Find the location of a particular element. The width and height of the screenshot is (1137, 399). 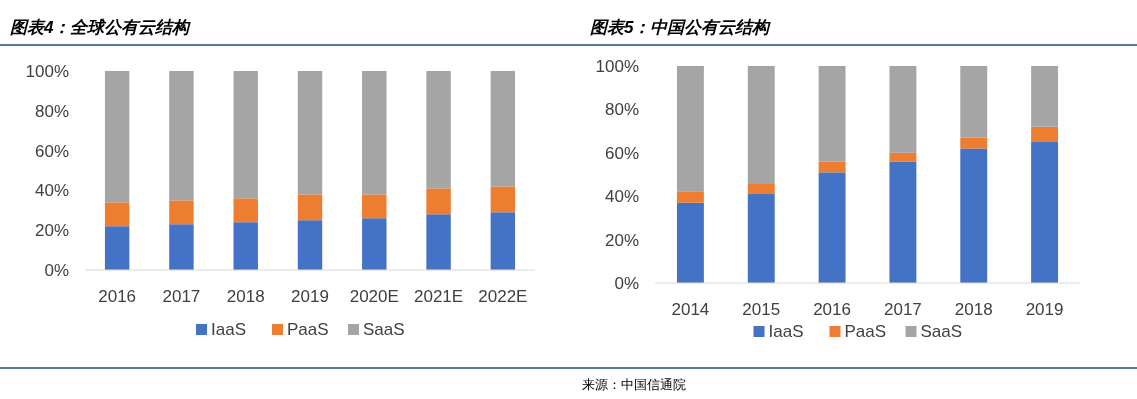

x-tick-label: 2022E is located at coordinates (503, 296).